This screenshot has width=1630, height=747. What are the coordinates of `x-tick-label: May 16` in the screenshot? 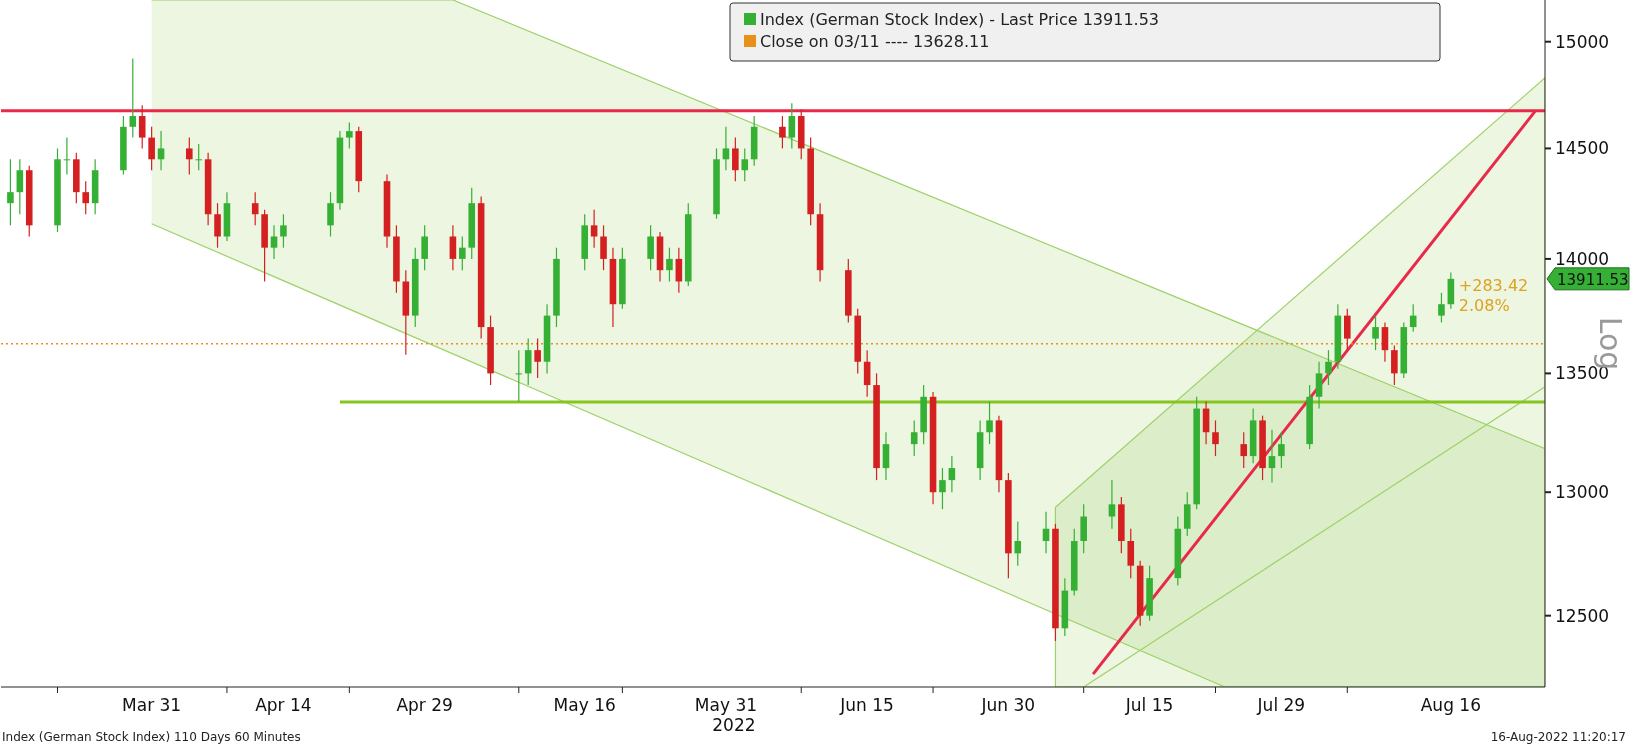 It's located at (584, 705).